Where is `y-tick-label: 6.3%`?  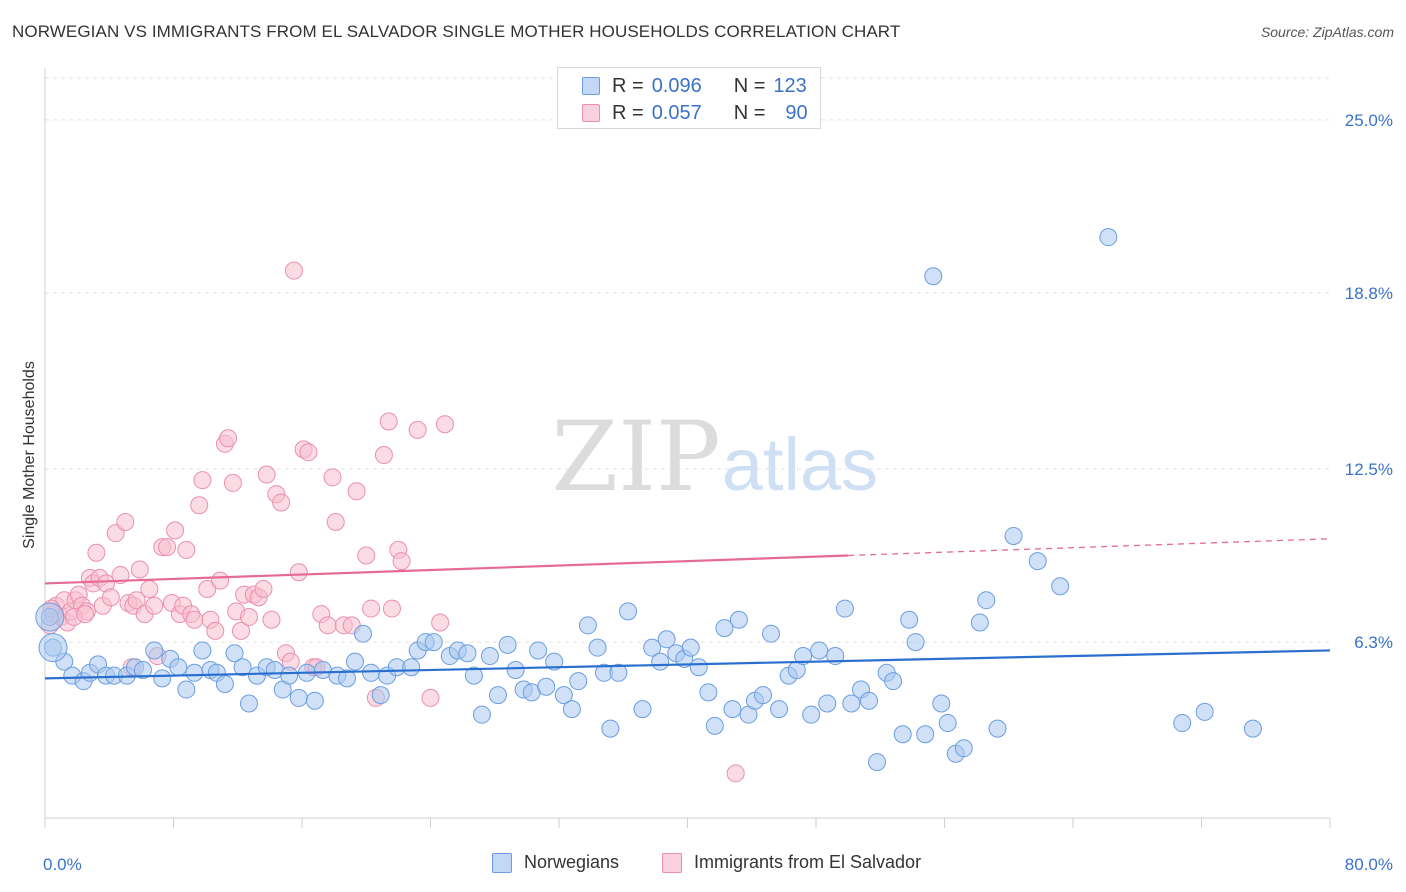 y-tick-label: 6.3% is located at coordinates (1373, 642).